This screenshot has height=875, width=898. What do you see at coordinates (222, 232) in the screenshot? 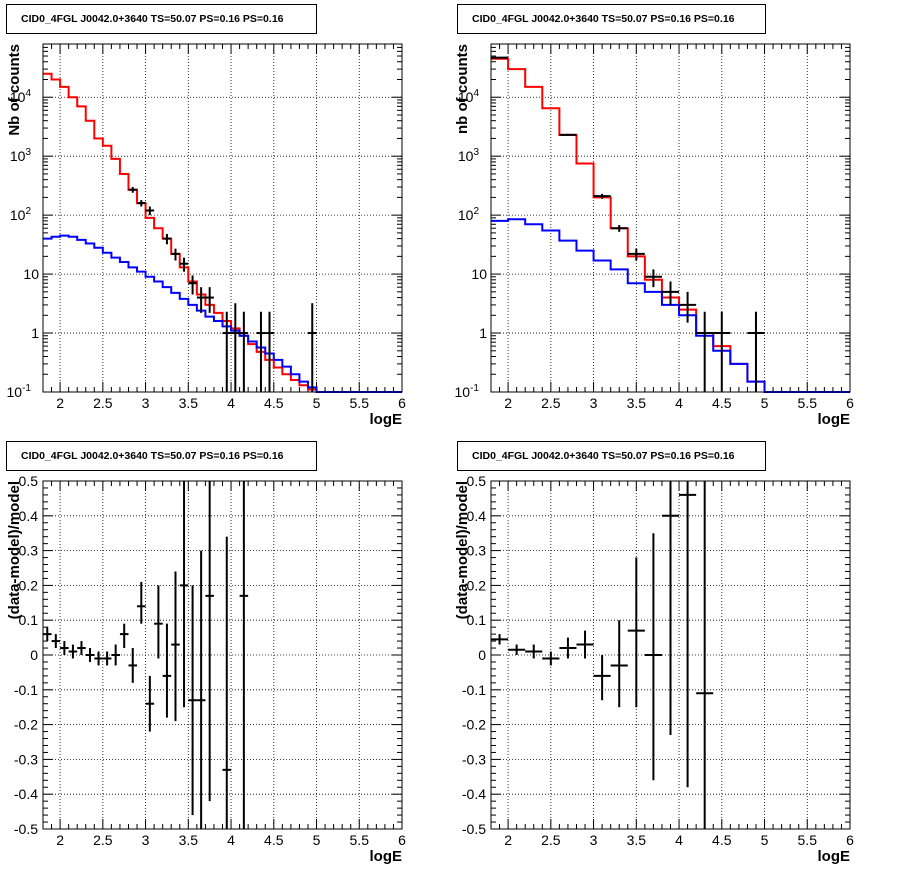
I see `model-total-line` at bounding box center [222, 232].